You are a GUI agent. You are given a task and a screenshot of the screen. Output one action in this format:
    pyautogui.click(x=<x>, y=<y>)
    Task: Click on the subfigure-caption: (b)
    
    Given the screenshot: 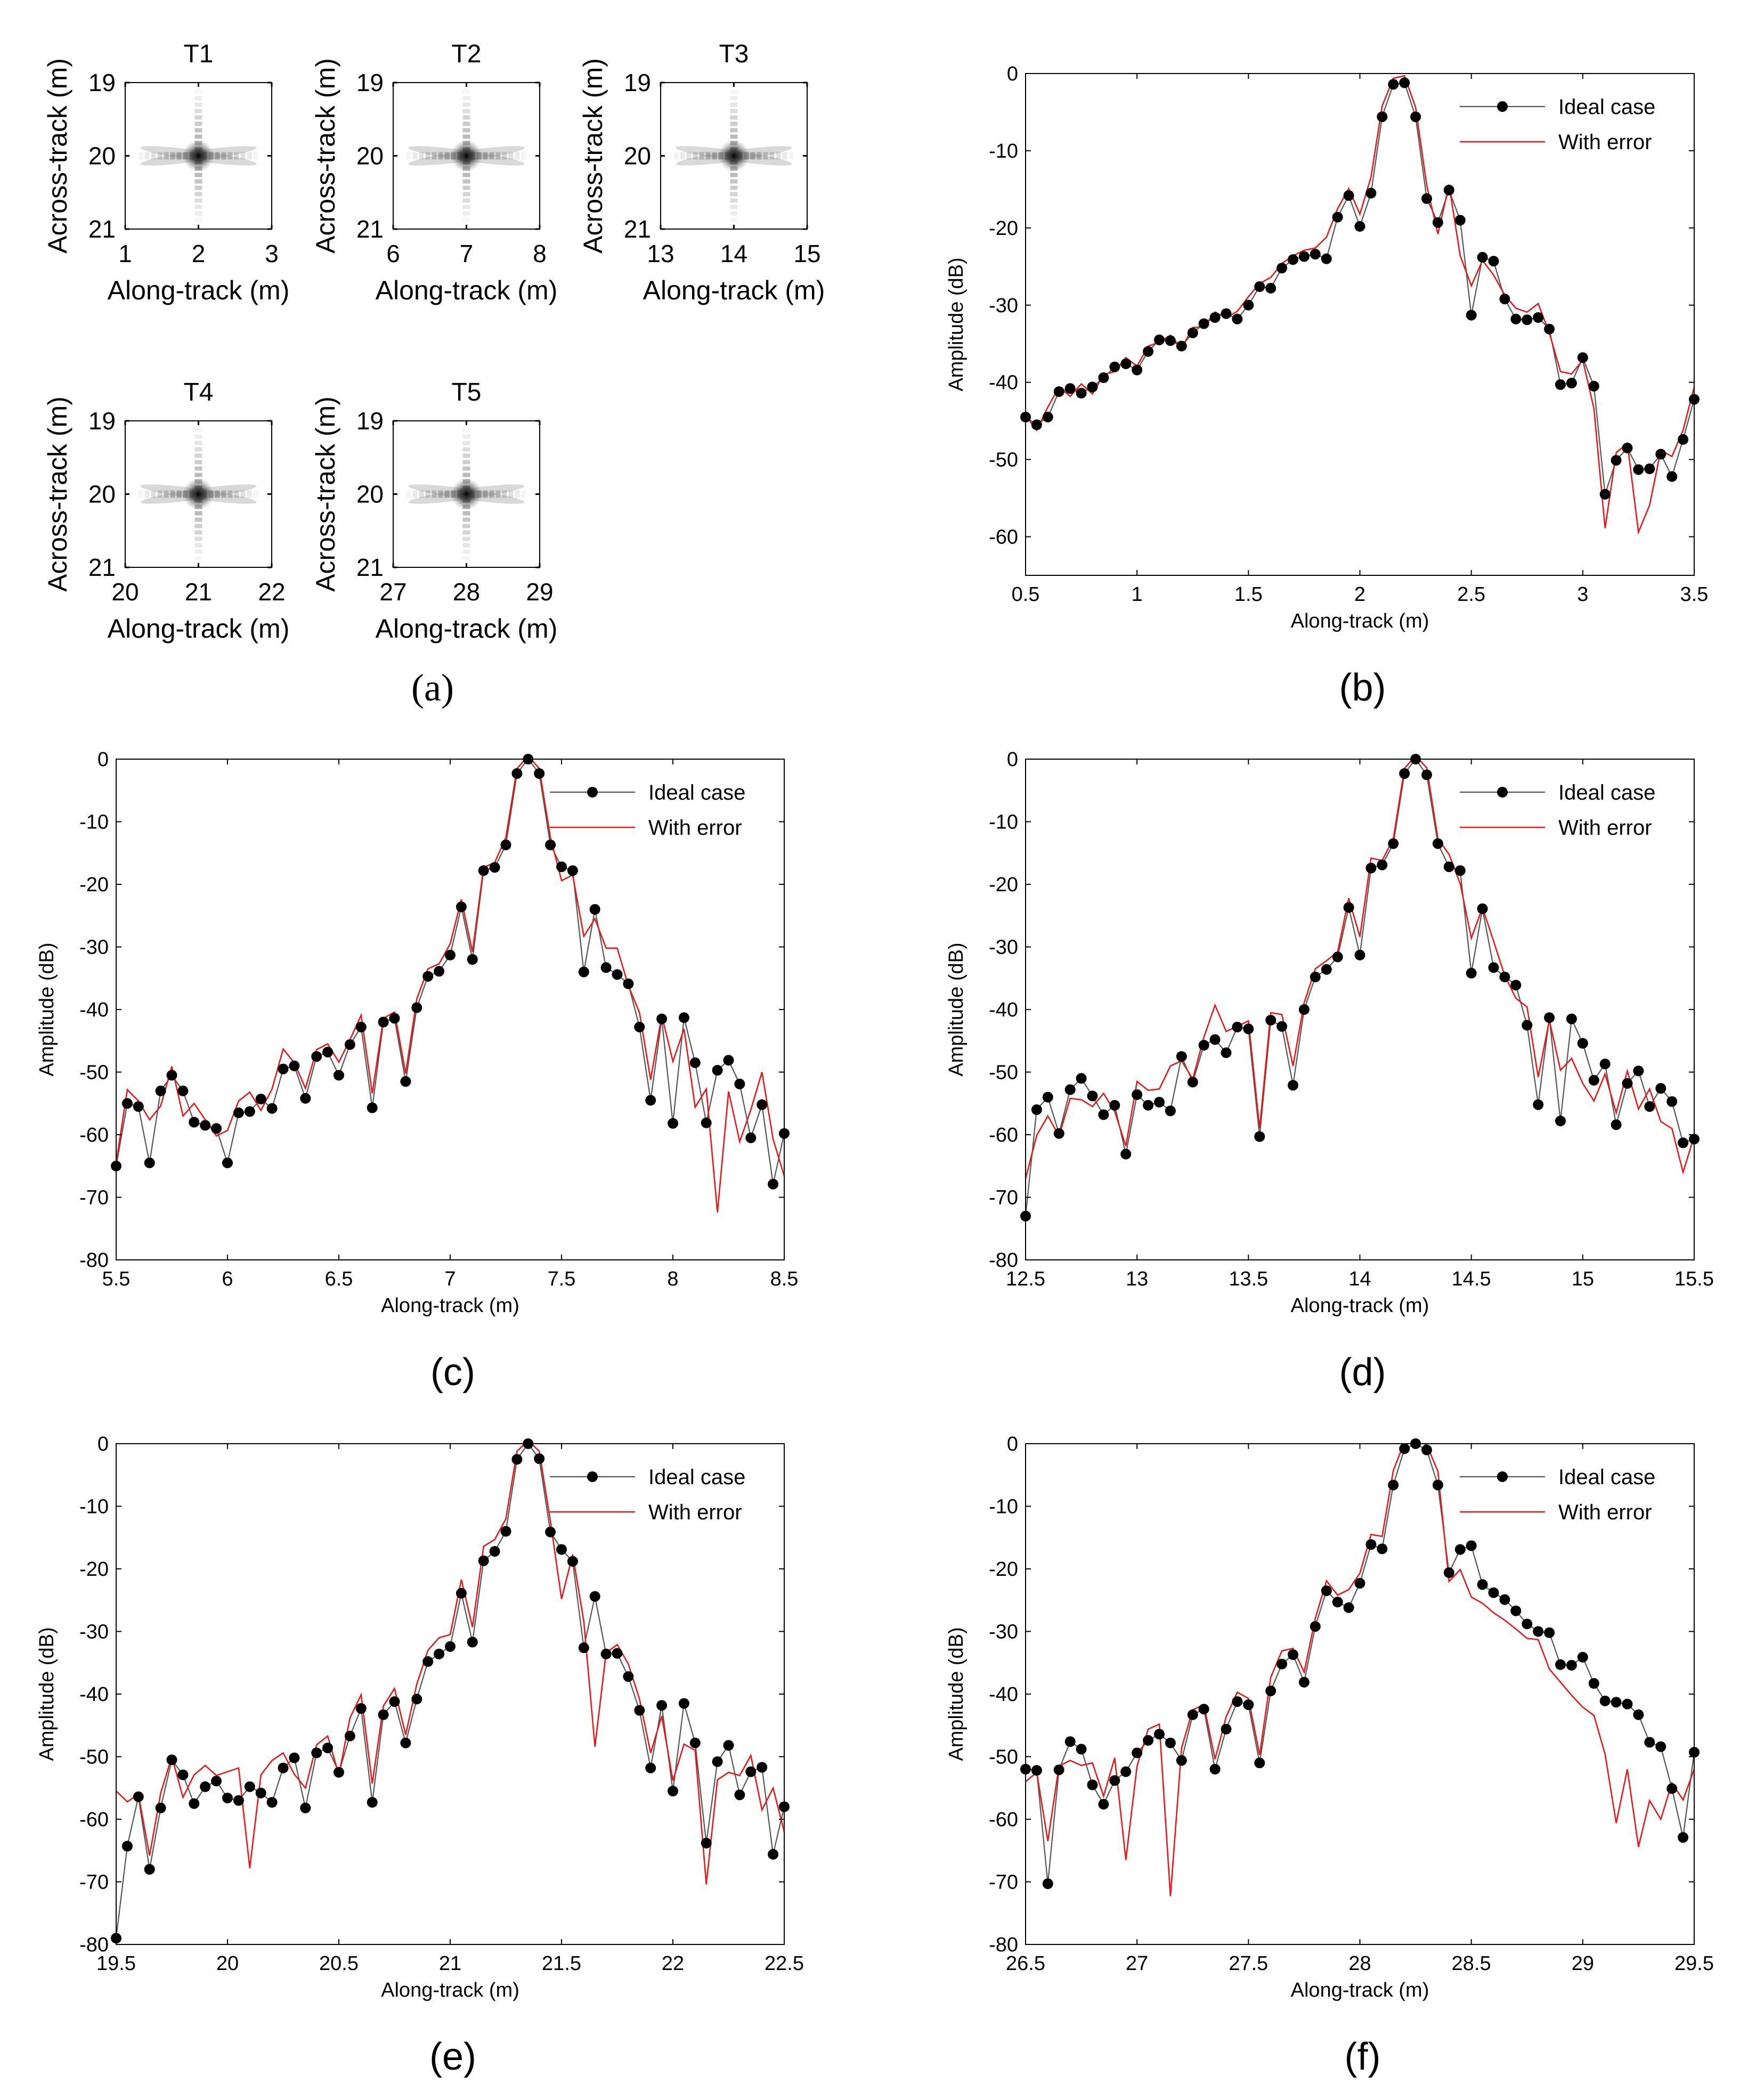 What is the action you would take?
    pyautogui.click(x=1362, y=687)
    